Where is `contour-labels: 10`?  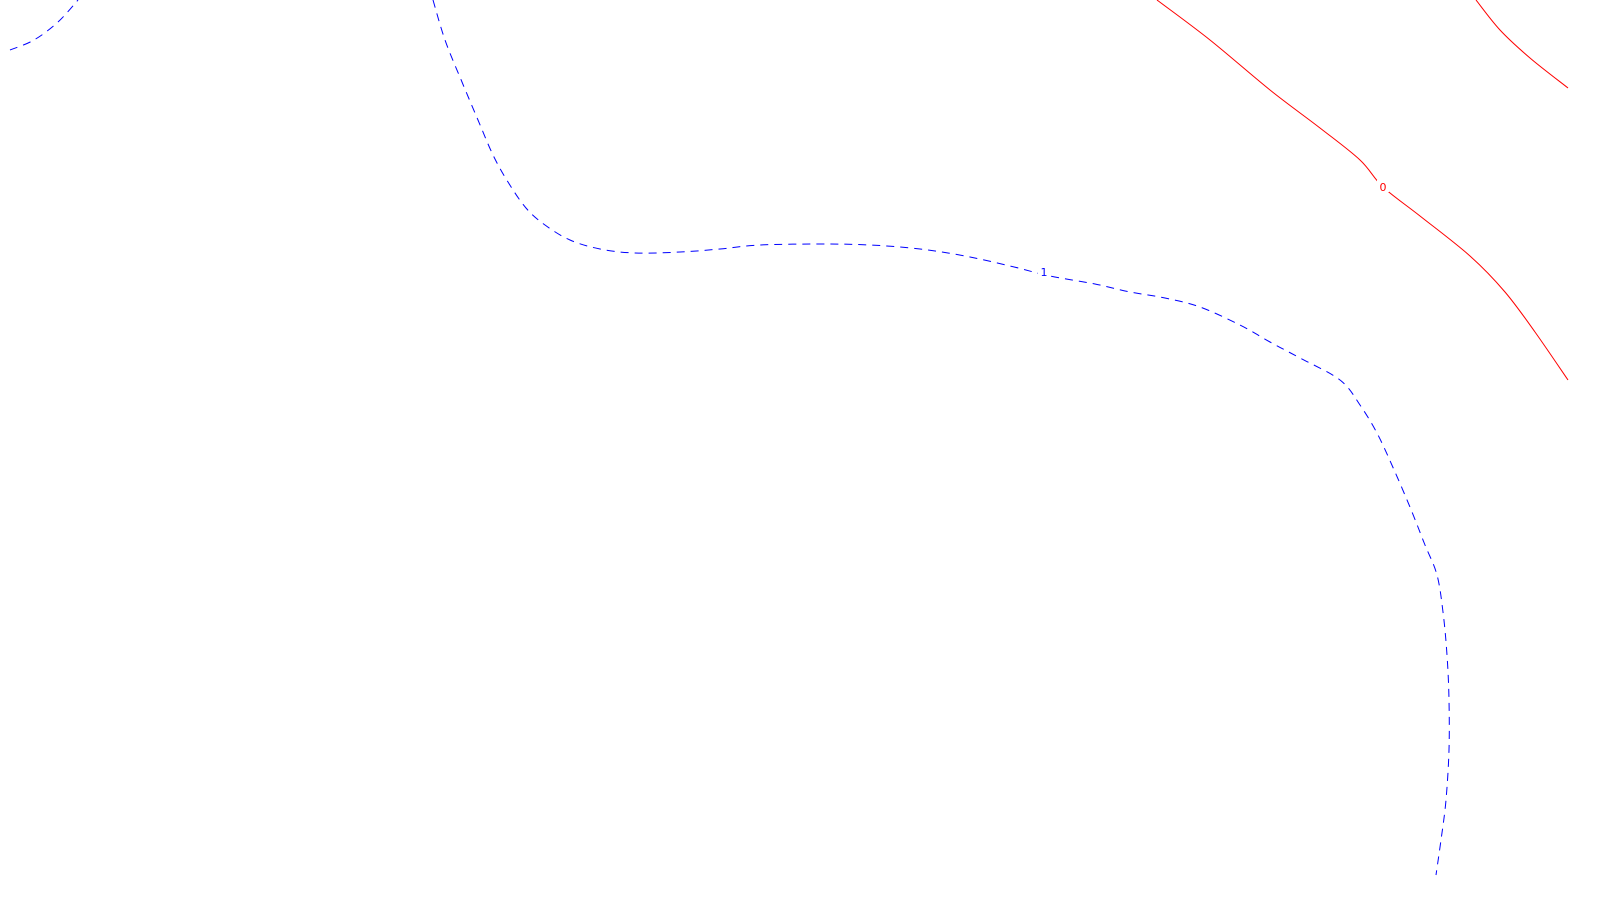
contour-labels: 10 is located at coordinates (1213, 229).